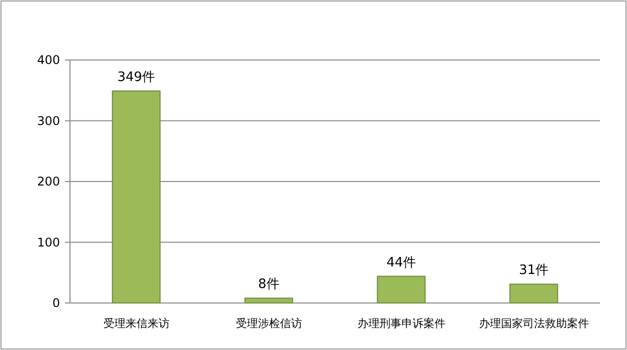  Describe the element at coordinates (401, 262) in the screenshot. I see `data-label: 44件` at that location.